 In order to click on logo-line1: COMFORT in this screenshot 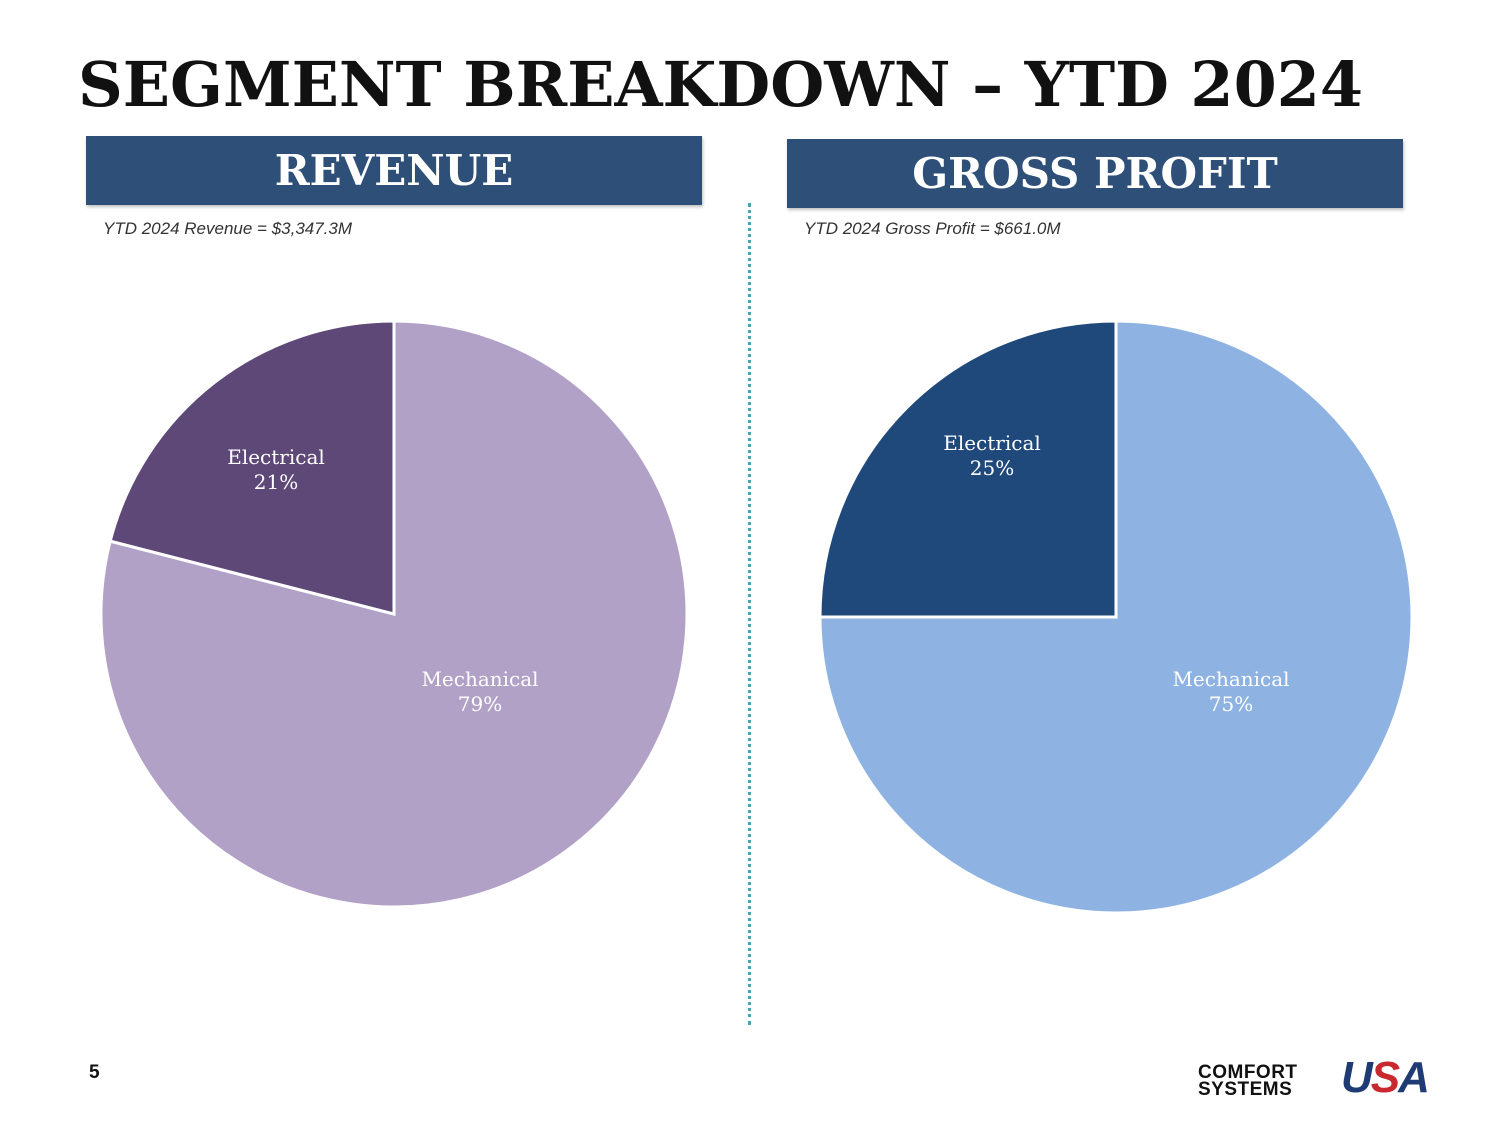, I will do `click(1248, 1072)`.